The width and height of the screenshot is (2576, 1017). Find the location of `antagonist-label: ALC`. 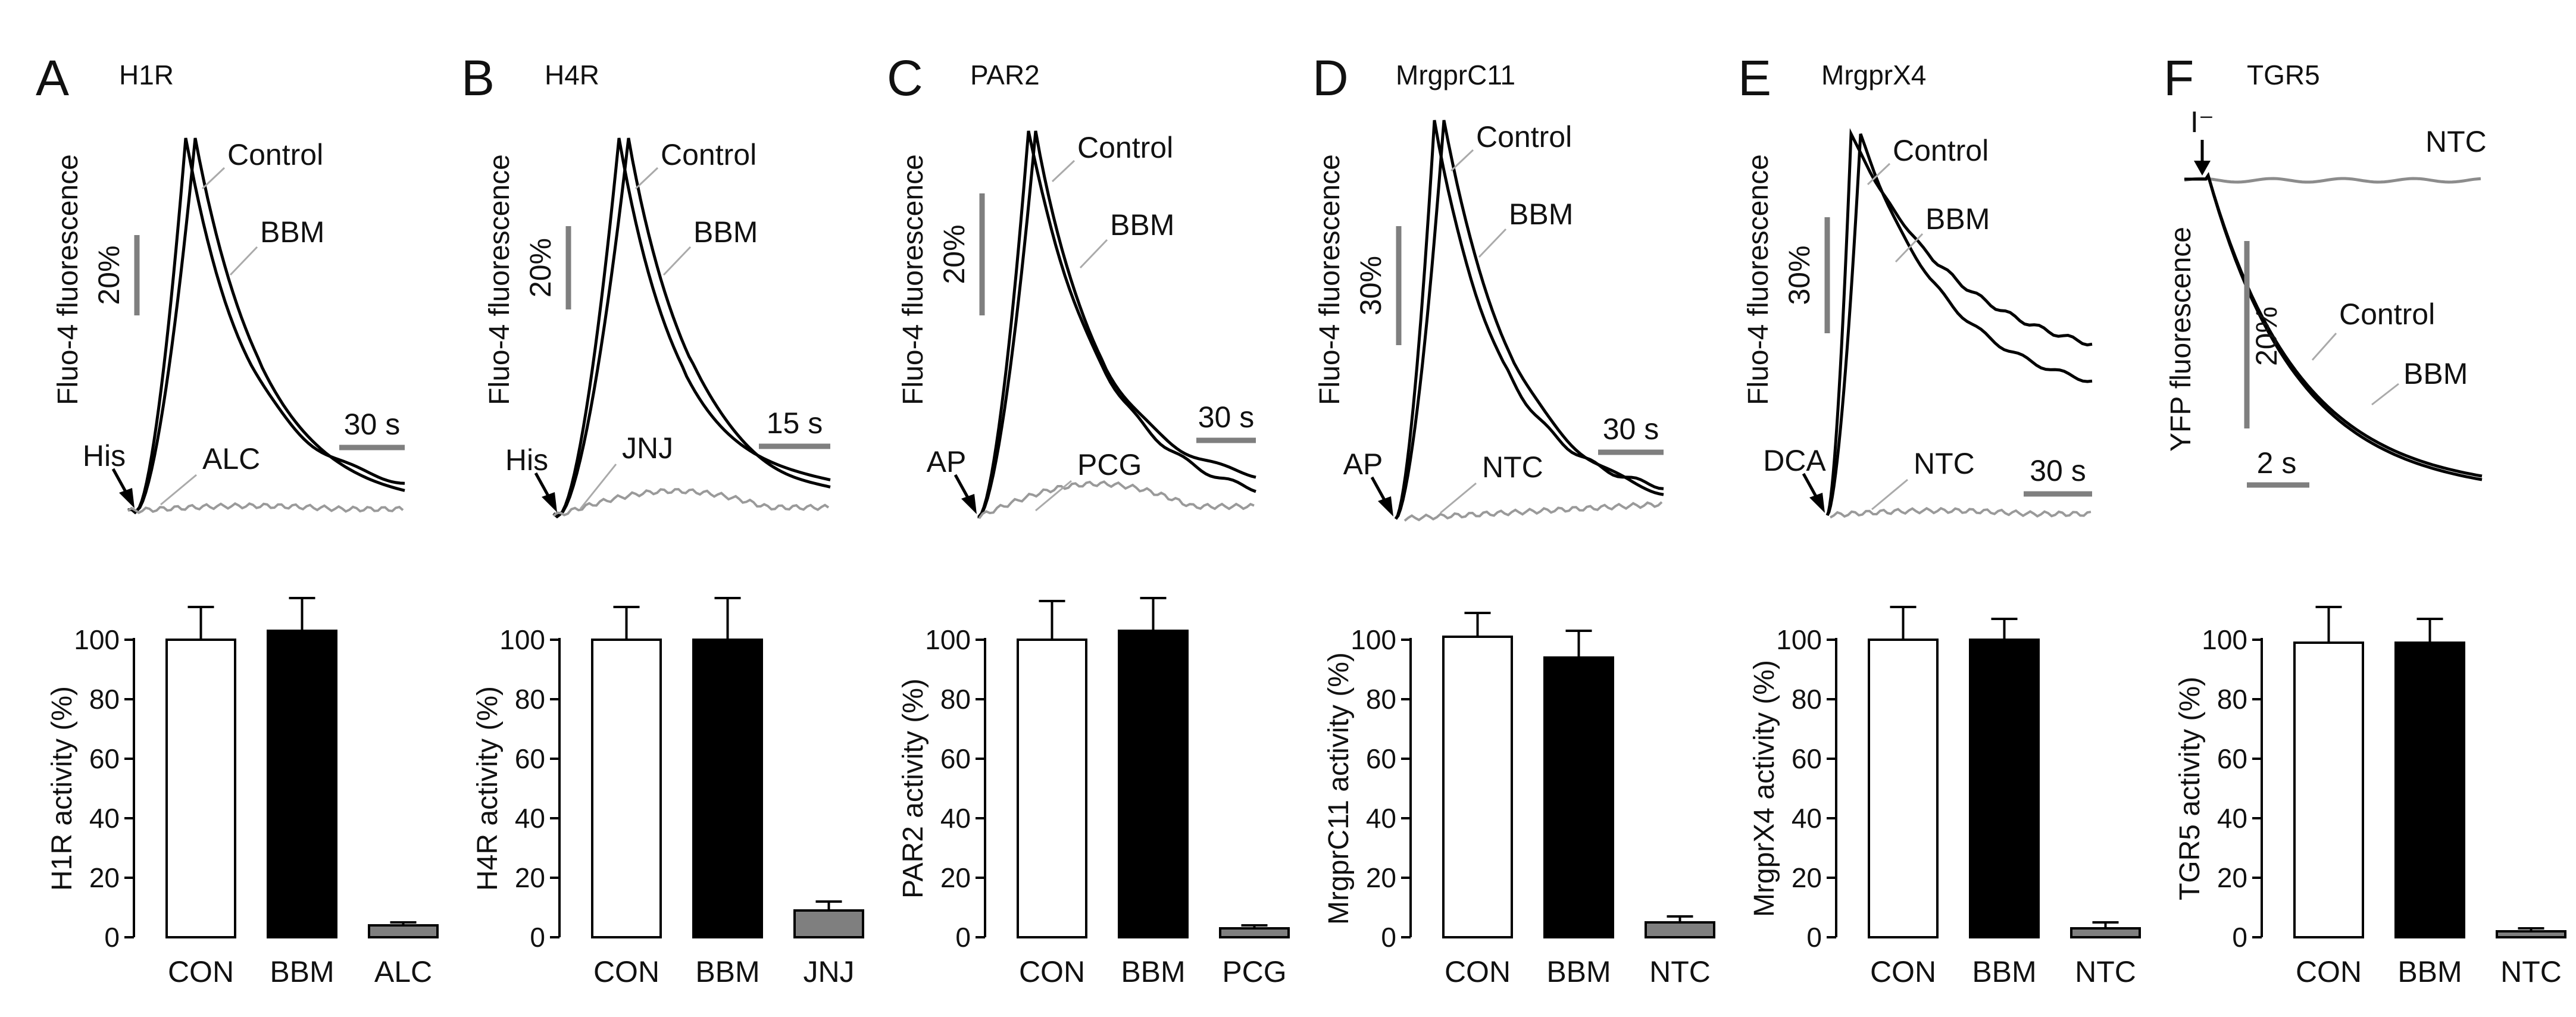

antagonist-label: ALC is located at coordinates (231, 458).